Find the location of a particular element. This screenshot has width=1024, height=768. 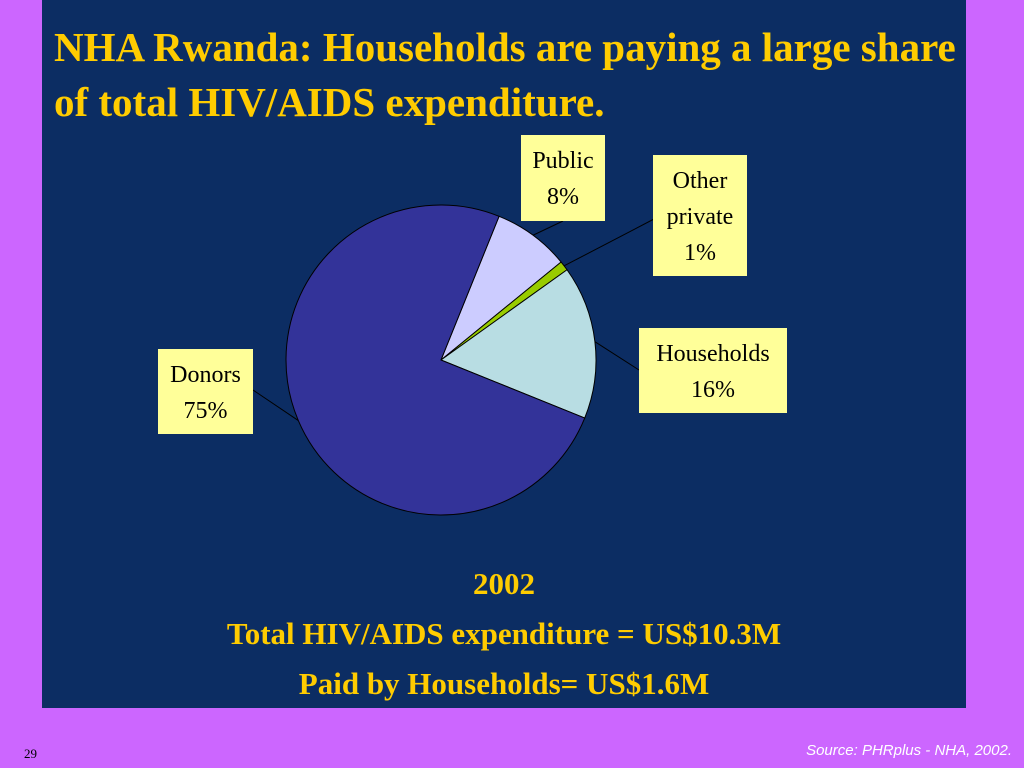

label-public: Public 8% is located at coordinates (563, 178).